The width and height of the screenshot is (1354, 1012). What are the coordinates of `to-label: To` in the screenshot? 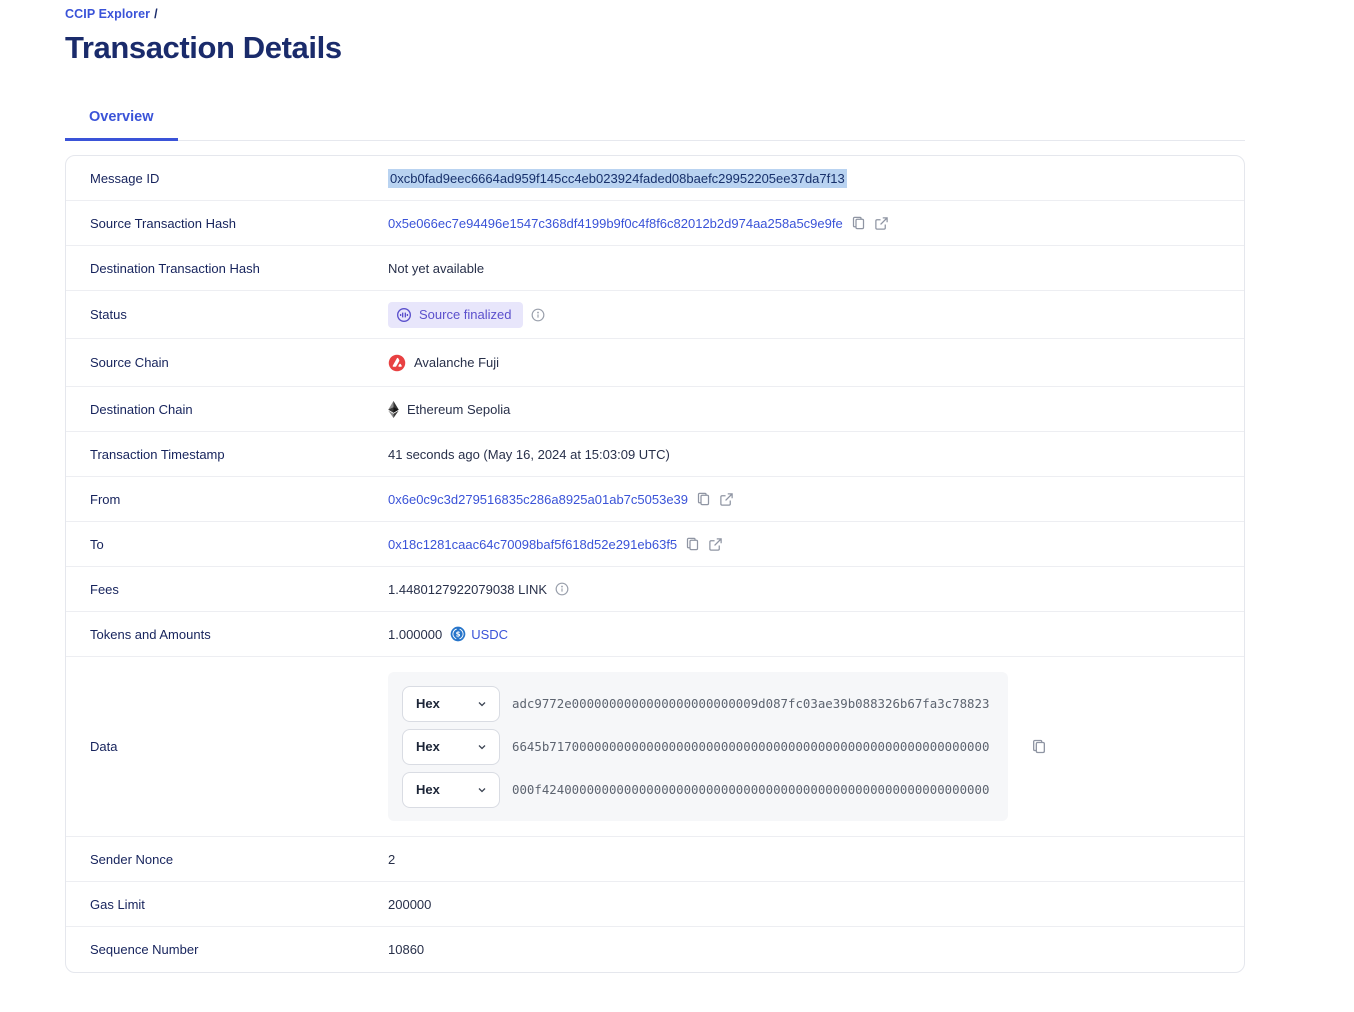 It's located at (97, 544).